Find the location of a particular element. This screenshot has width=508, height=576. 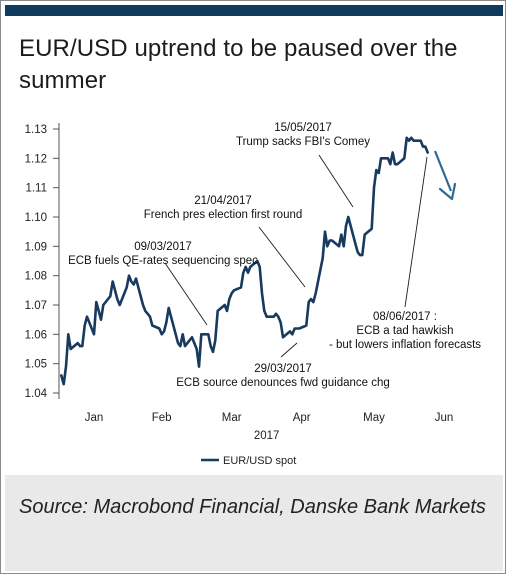

forecast-arrow-shaft is located at coordinates (443, 171).